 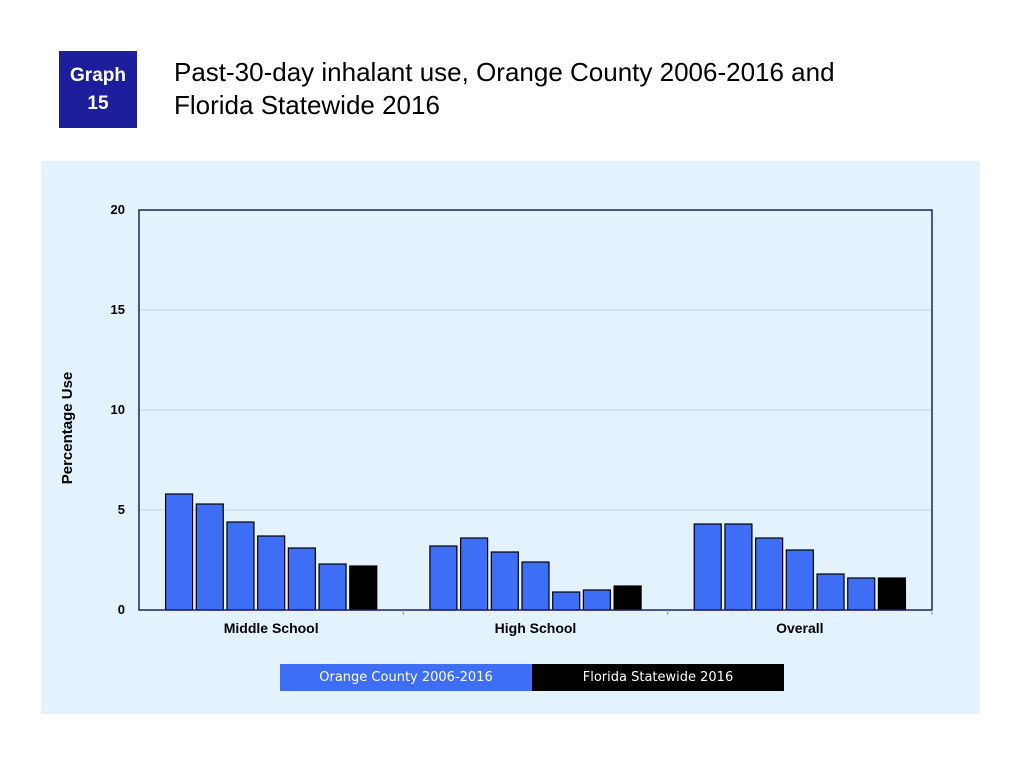 What do you see at coordinates (98, 89) in the screenshot?
I see `graph-badge: Graph 15` at bounding box center [98, 89].